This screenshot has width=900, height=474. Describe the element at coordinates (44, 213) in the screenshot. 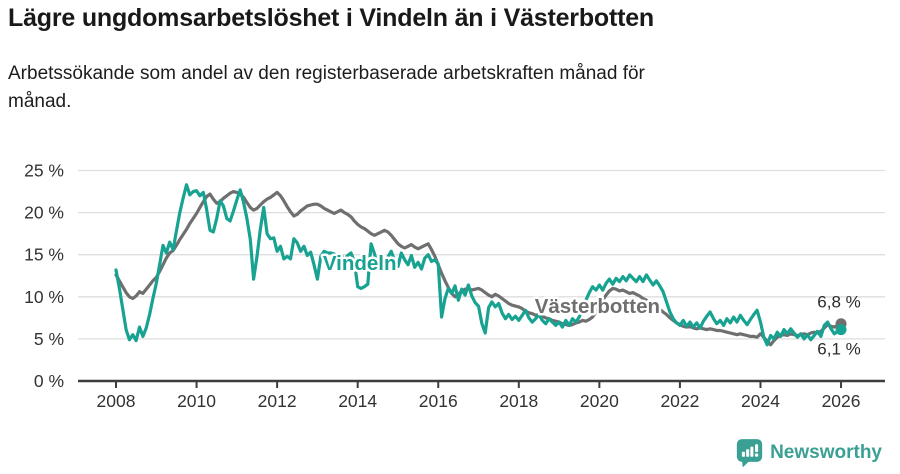

I see `y-tick-label: 20 %` at that location.